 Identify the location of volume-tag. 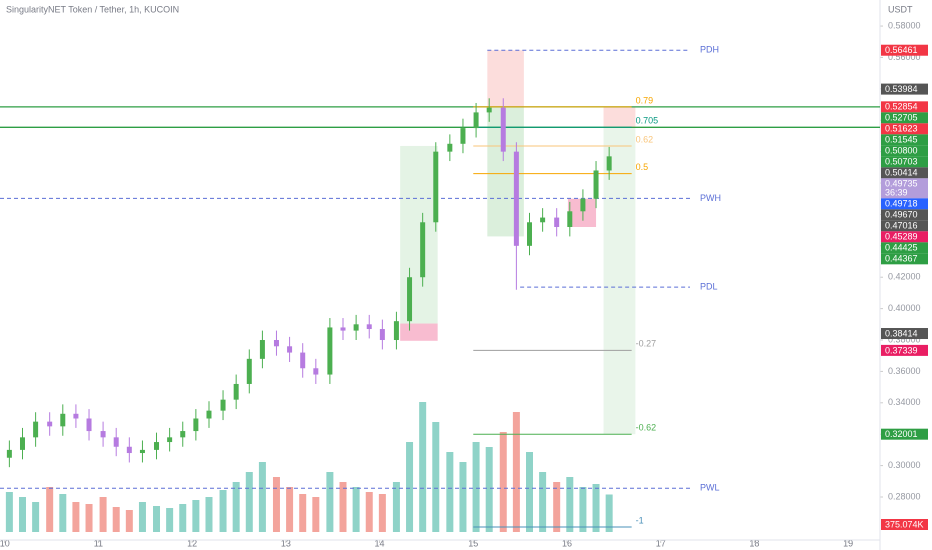
(904, 524).